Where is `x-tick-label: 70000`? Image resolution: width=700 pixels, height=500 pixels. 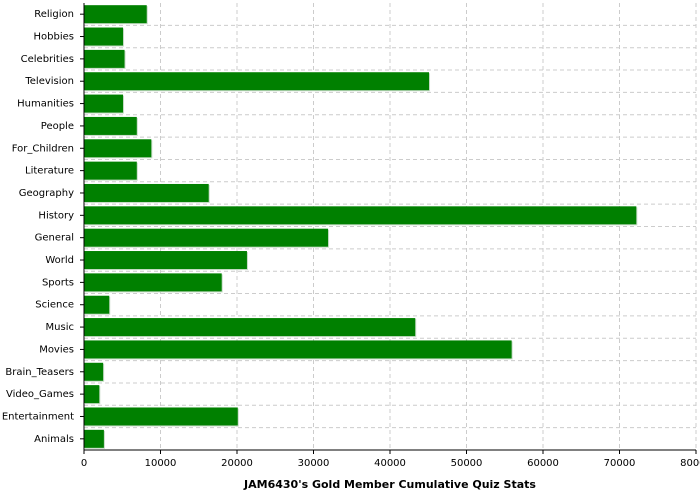
x-tick-label: 70000 is located at coordinates (620, 463).